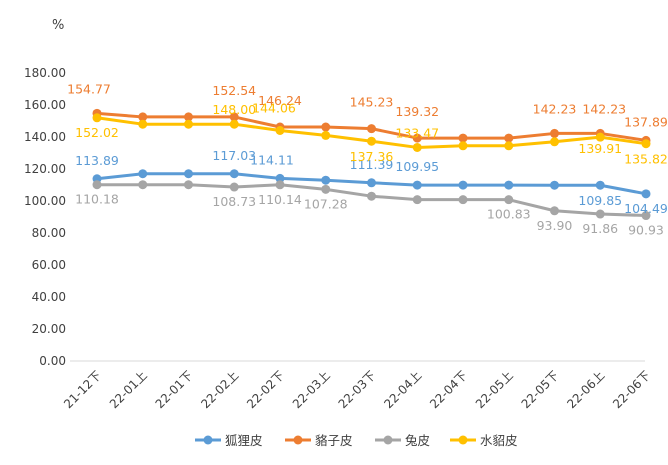 The height and width of the screenshot is (465, 668). I want to click on x-tick-label: 22-04上, so click(402, 389).